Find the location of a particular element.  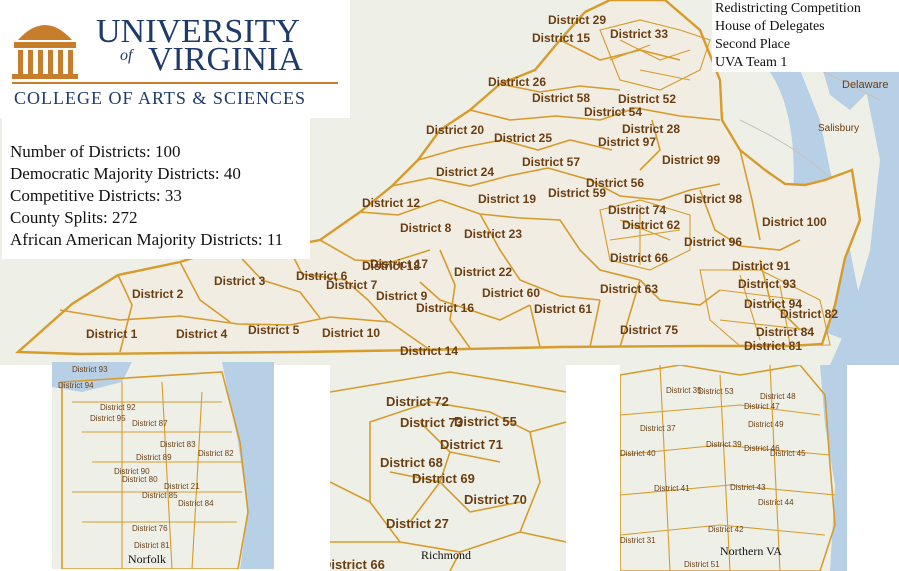

district-label: District 54 is located at coordinates (613, 112).